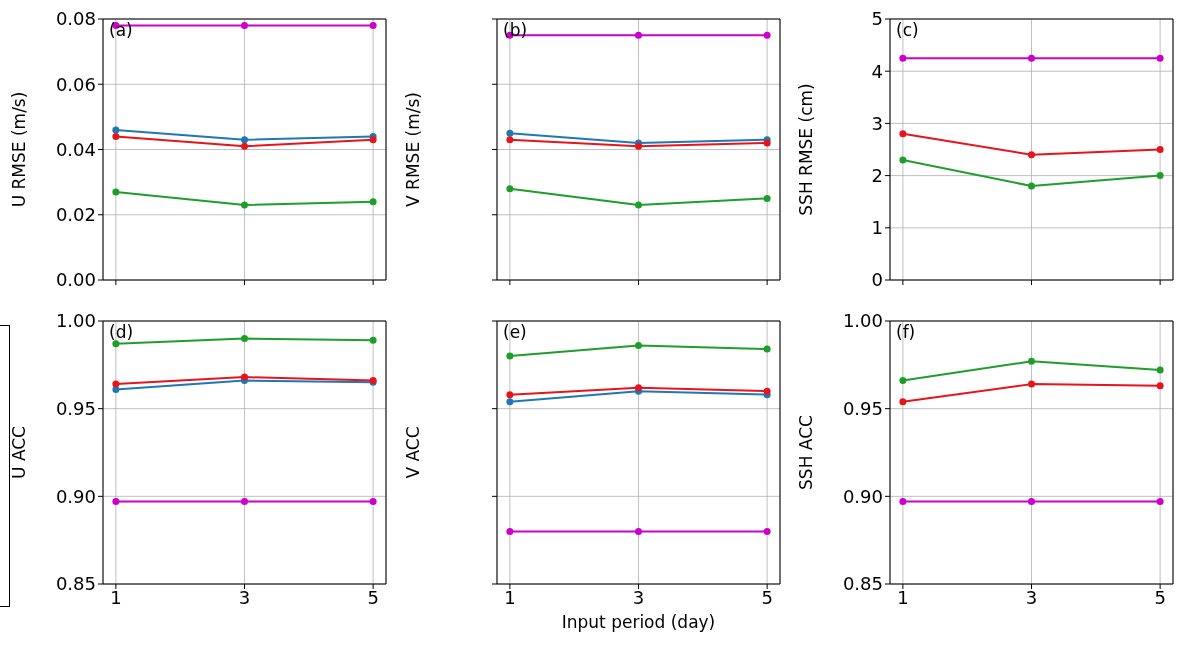 The image size is (1186, 646). Describe the element at coordinates (877, 123) in the screenshot. I see `y-tick-label: 3` at that location.